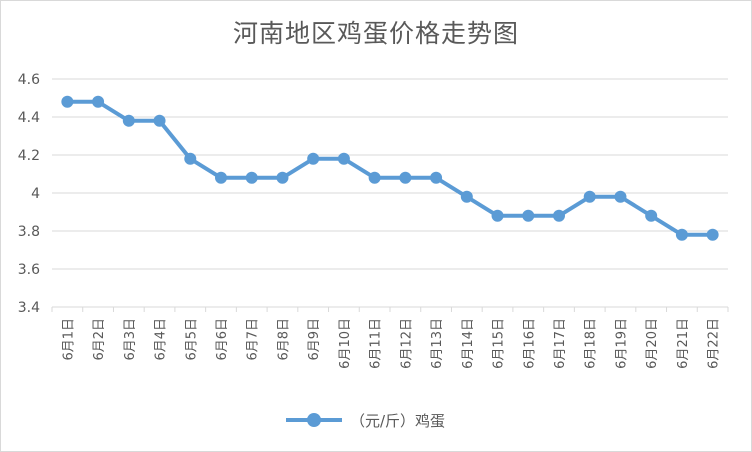 The height and width of the screenshot is (452, 752). Describe the element at coordinates (68, 339) in the screenshot. I see `x-tick-label: 6月1日` at that location.